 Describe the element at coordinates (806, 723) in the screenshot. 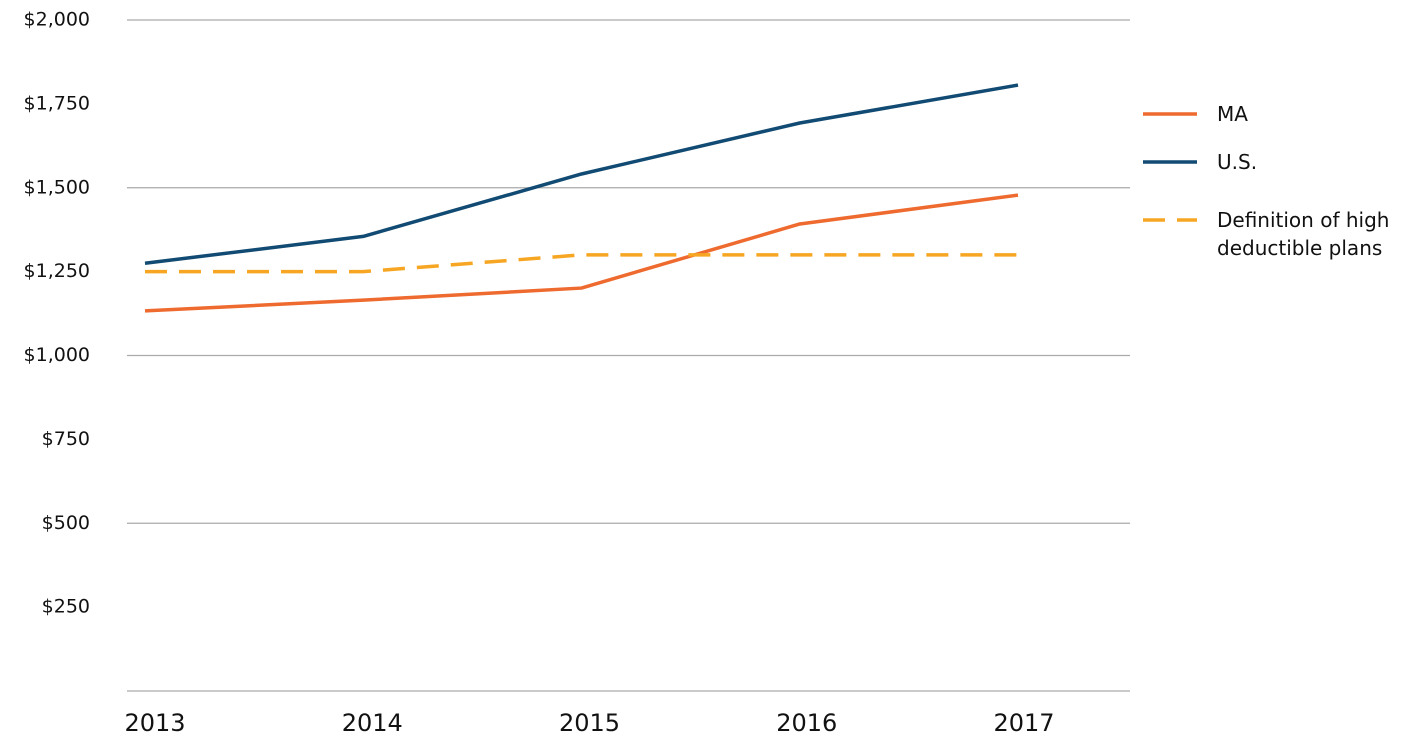

I see `x-tick-label: 2016` at that location.